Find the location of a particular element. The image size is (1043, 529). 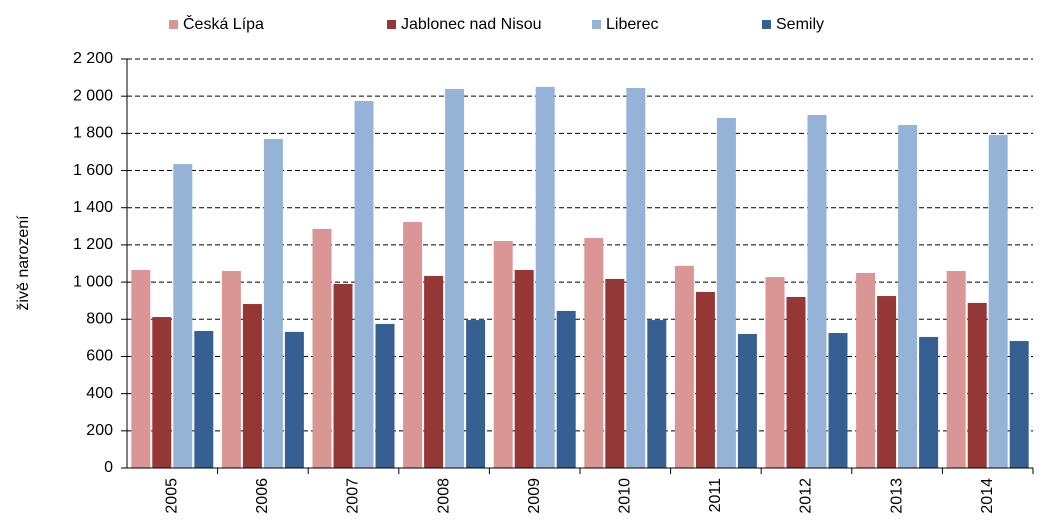

y-axis-label: živě narození is located at coordinates (23, 263).